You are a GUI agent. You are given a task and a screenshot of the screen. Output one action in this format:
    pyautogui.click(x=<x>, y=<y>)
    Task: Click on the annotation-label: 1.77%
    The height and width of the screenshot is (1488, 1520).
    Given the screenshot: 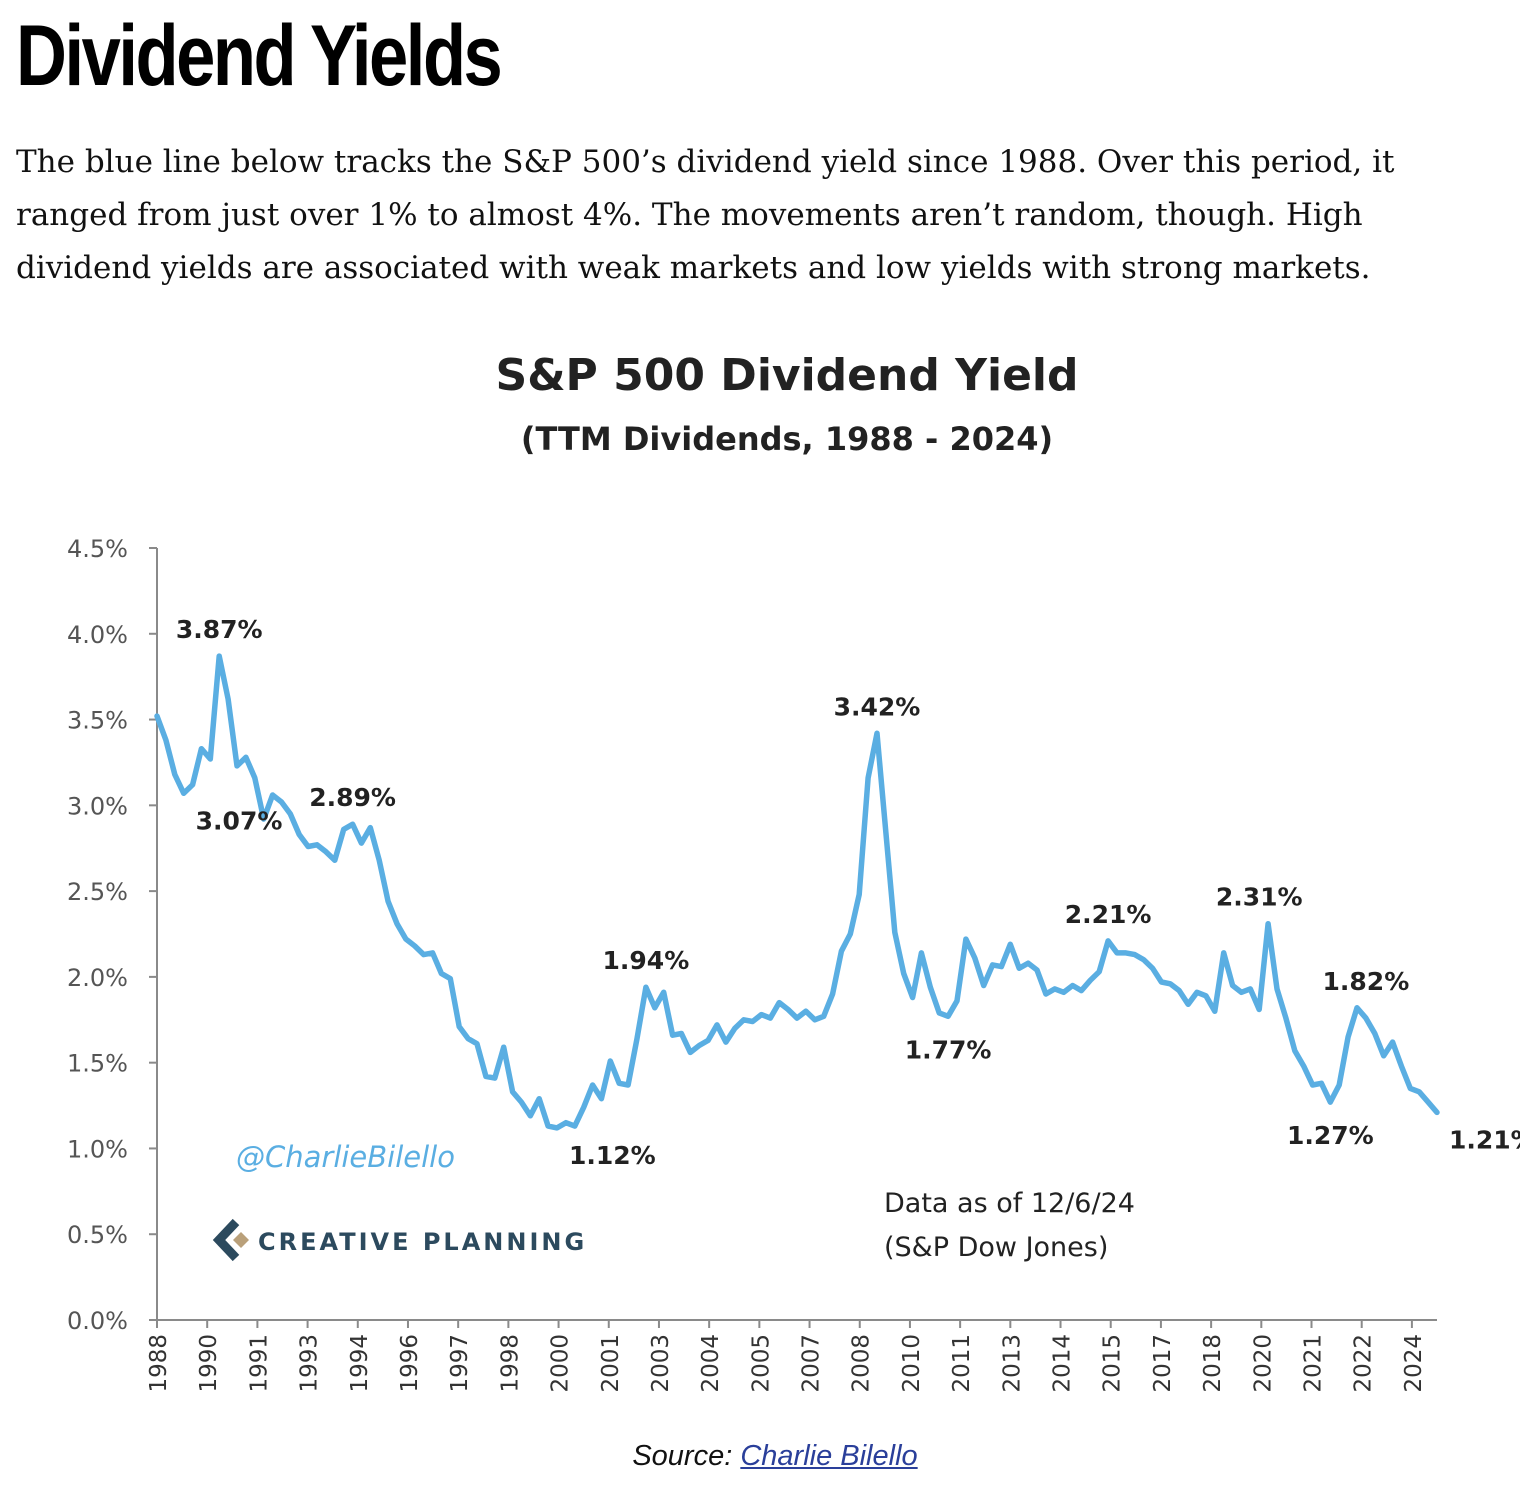 What is the action you would take?
    pyautogui.click(x=948, y=1049)
    